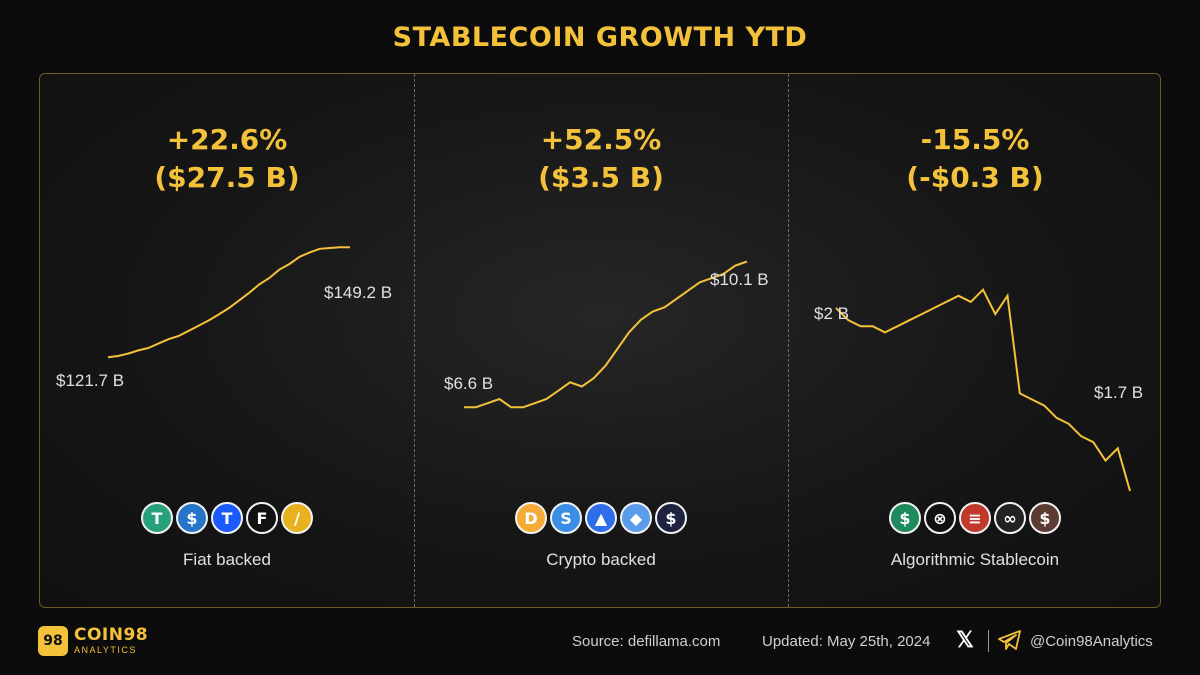  What do you see at coordinates (905, 518) in the screenshot?
I see `usdd-icon: $` at bounding box center [905, 518].